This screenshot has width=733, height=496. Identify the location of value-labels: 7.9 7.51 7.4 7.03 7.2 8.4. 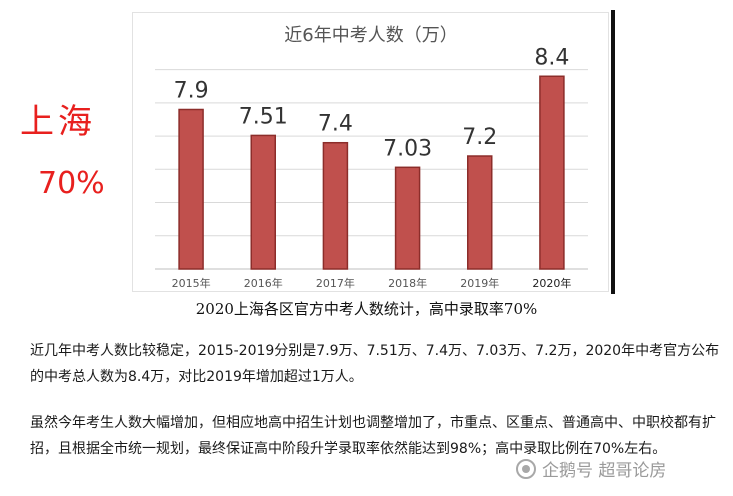
(372, 103).